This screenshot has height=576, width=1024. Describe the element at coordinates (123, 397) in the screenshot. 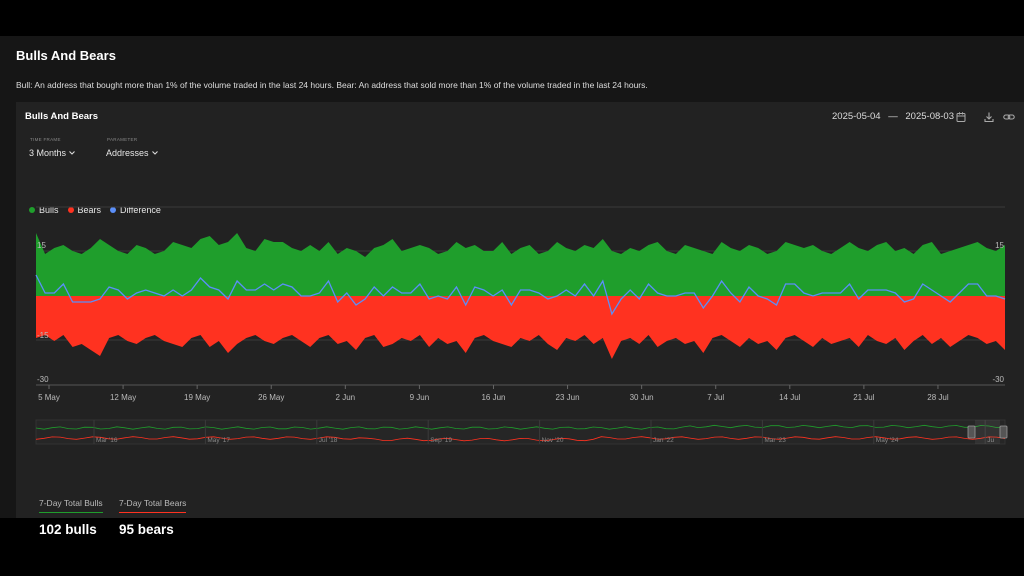

I see `x-tick-label: 12 May` at that location.